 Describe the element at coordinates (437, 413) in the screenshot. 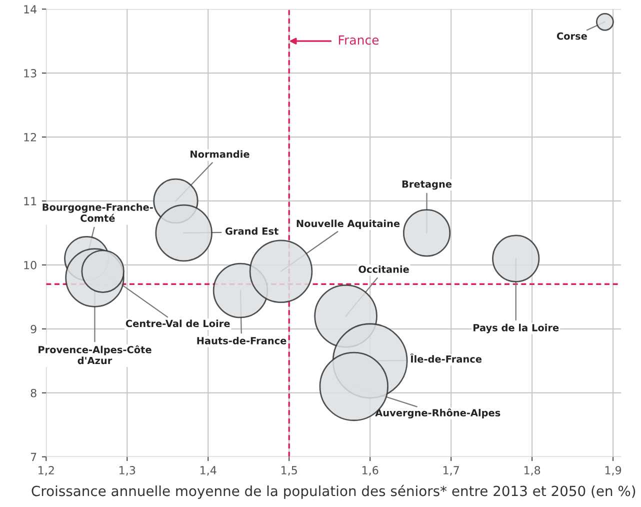

I see `annotation: Auvergne-Rhône-Alpes` at that location.